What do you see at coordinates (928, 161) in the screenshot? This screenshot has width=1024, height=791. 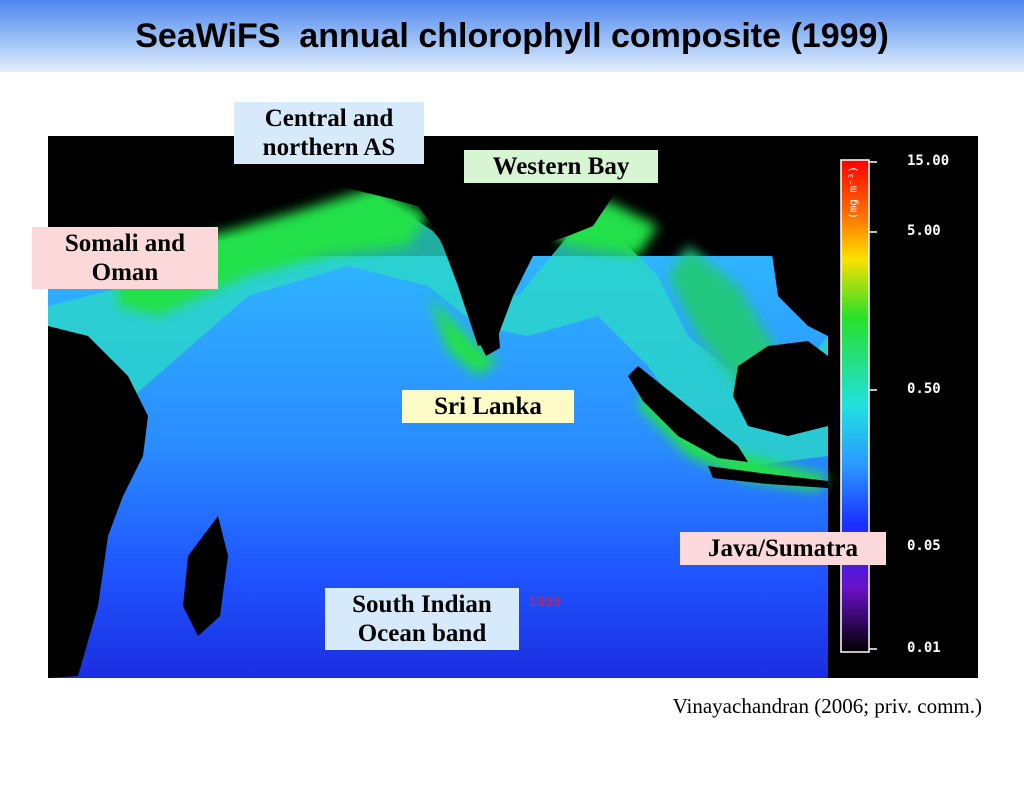 I see `colorbar-tick-label: 15.00` at bounding box center [928, 161].